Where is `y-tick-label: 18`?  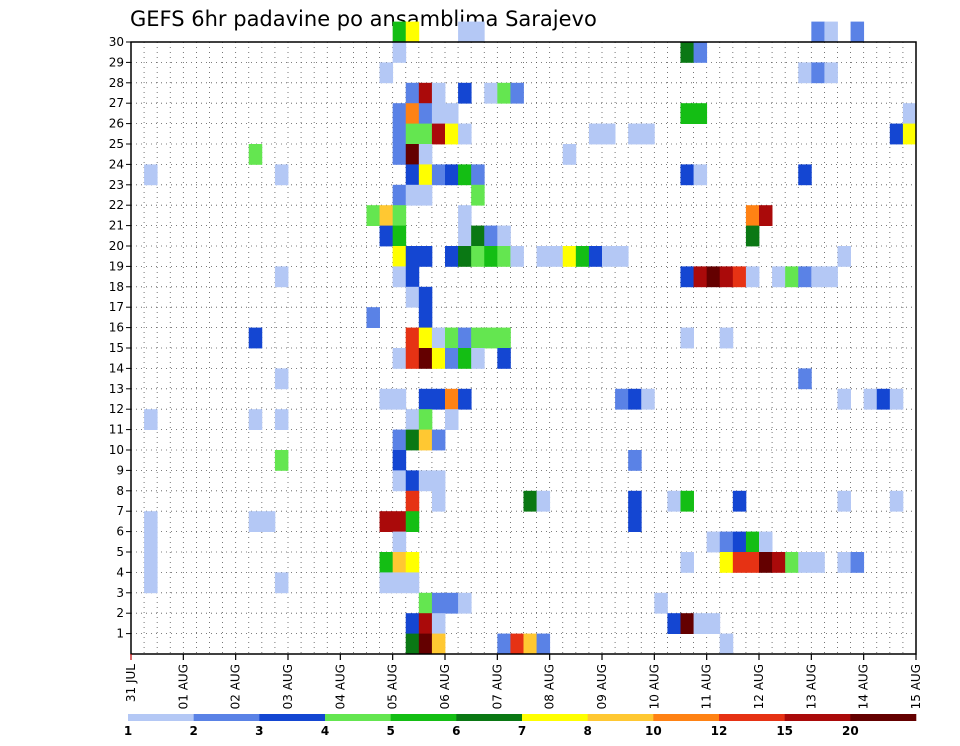 y-tick-label: 18 is located at coordinates (116, 287).